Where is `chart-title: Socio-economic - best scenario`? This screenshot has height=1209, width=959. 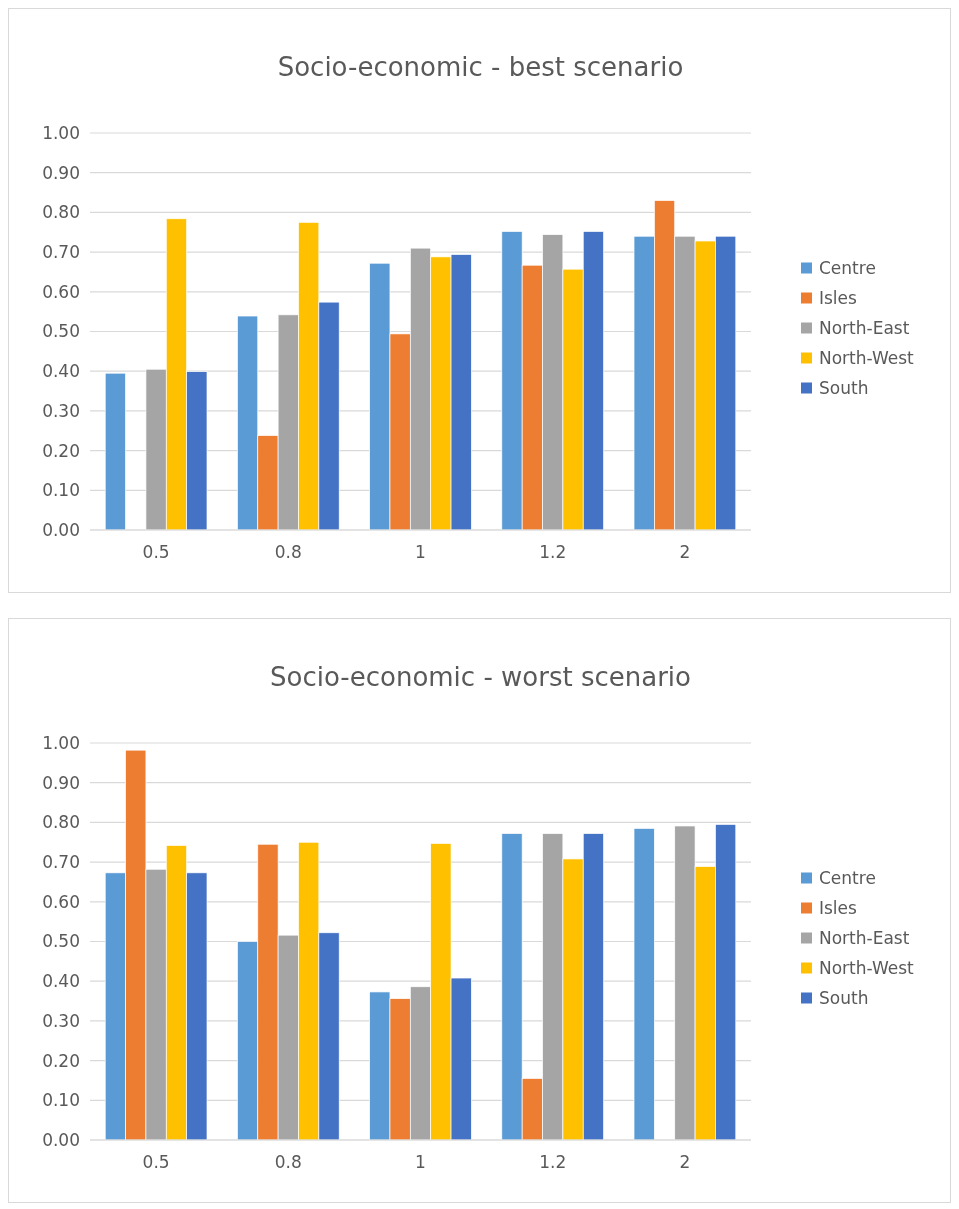 chart-title: Socio-economic - best scenario is located at coordinates (480, 67).